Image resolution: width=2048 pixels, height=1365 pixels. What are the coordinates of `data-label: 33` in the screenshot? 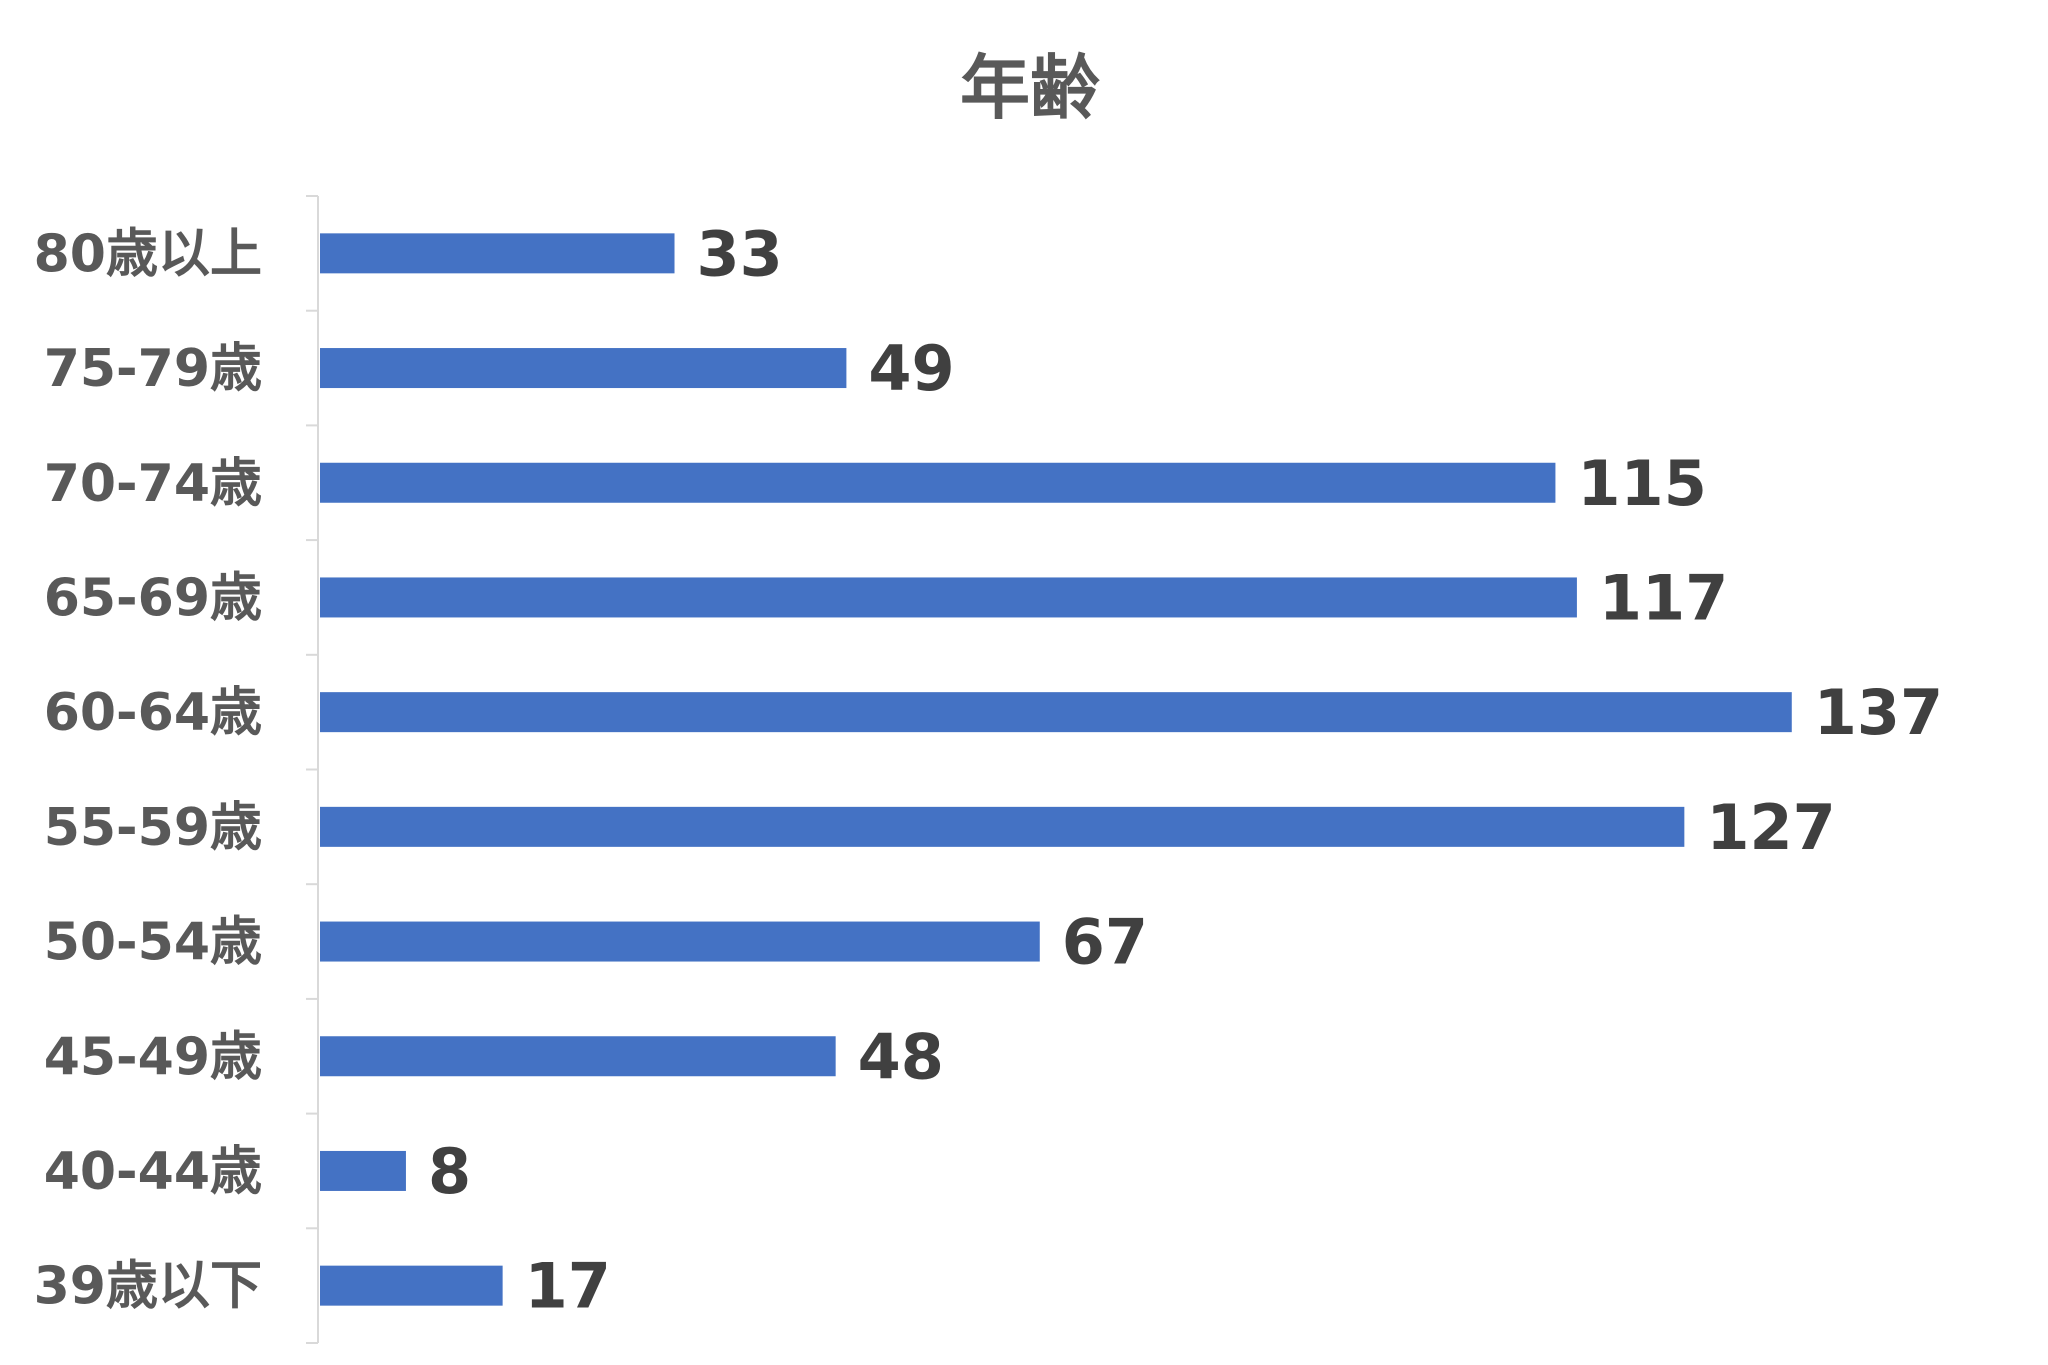 It's located at (740, 253).